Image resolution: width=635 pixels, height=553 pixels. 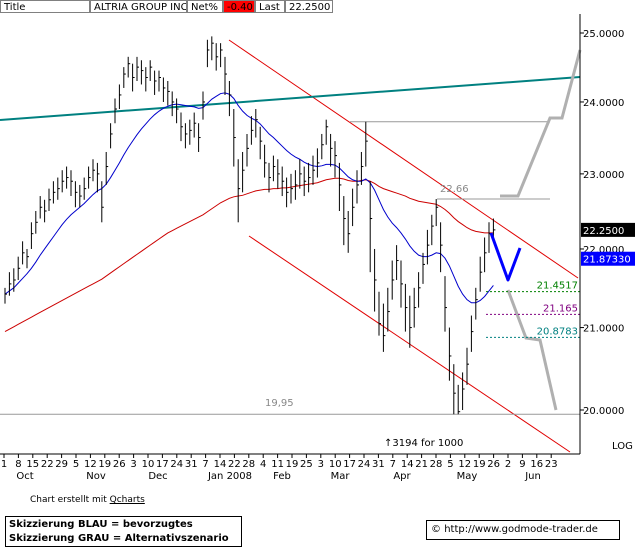 I want to click on header-title-label: Title, so click(x=45, y=6).